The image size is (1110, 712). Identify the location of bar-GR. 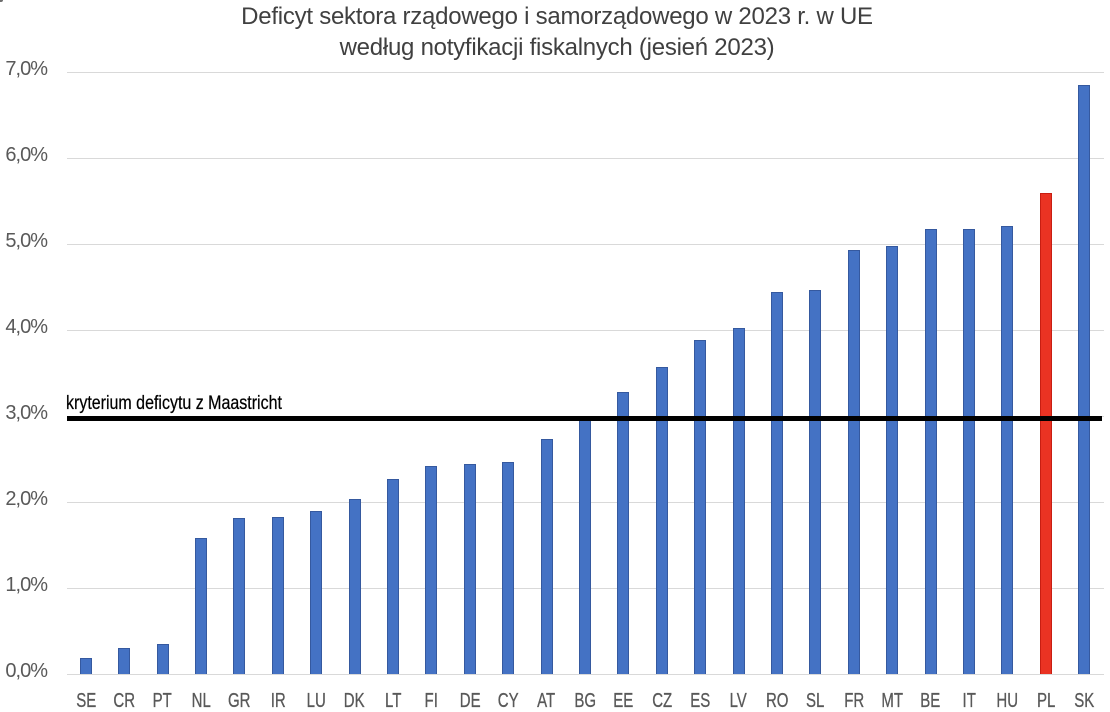
(239, 596).